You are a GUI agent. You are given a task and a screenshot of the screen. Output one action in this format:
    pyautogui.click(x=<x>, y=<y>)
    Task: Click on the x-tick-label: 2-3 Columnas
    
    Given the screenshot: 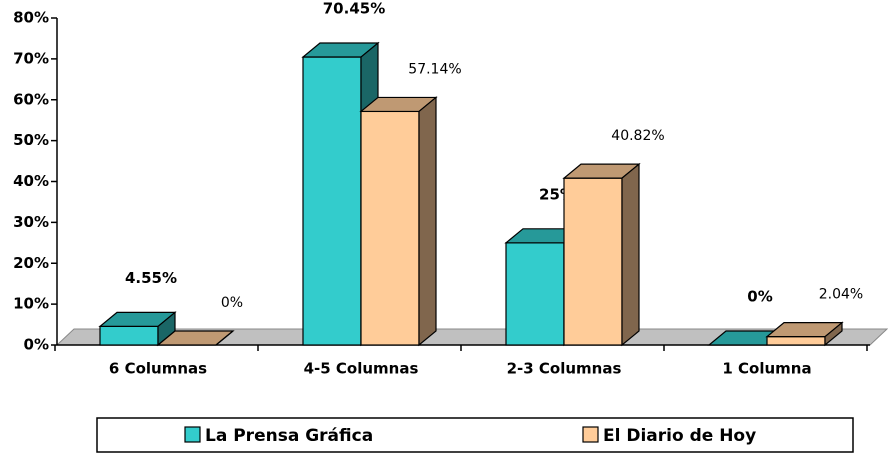 What is the action you would take?
    pyautogui.click(x=564, y=369)
    